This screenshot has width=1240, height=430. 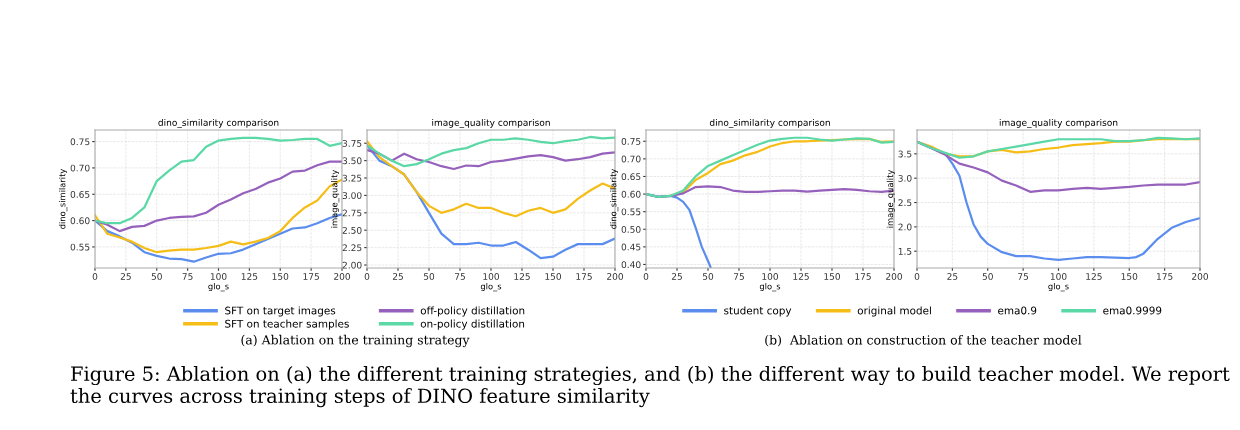 I want to click on legend-label: student copy, so click(x=758, y=311).